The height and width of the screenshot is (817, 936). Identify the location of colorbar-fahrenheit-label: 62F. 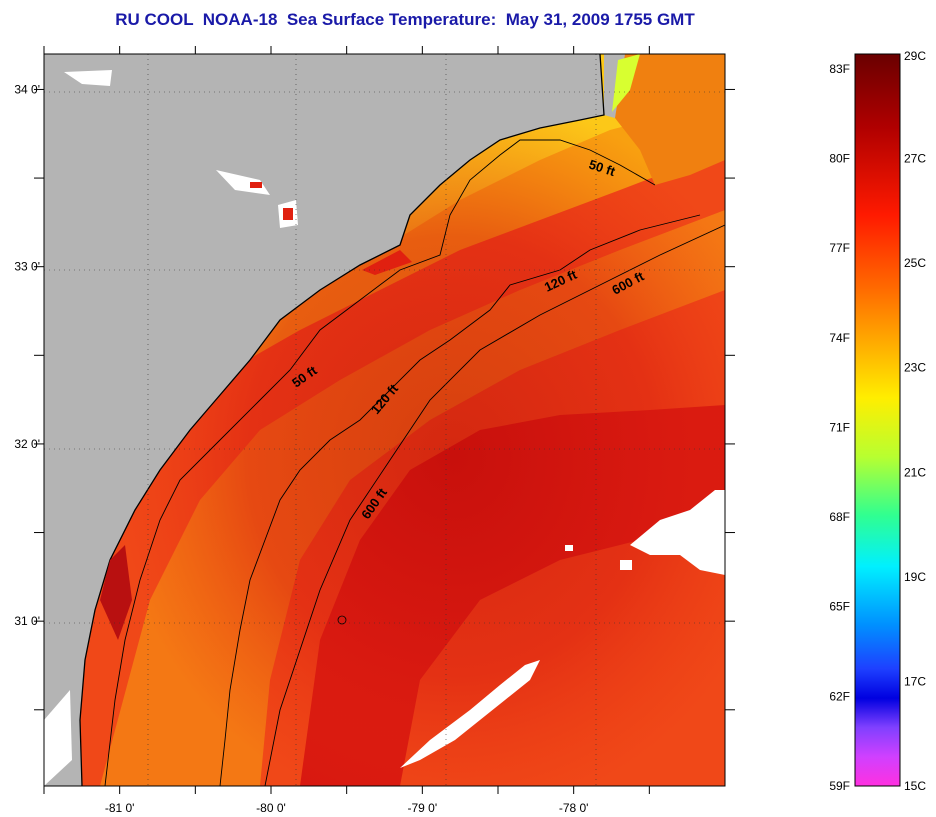
(839, 696).